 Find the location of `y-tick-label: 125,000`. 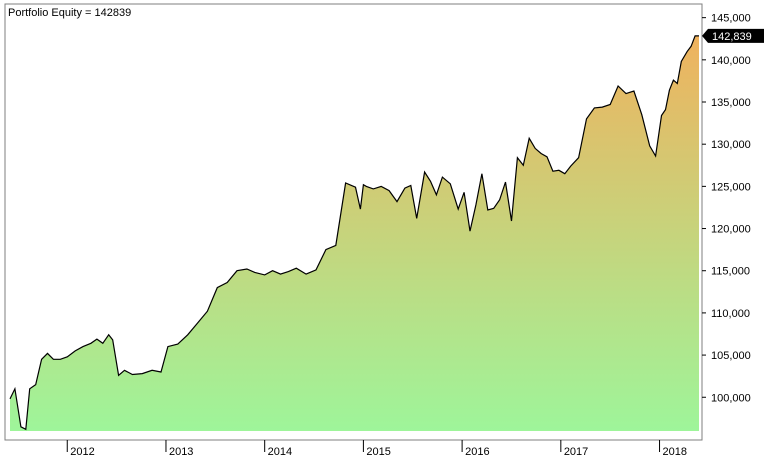

y-tick-label: 125,000 is located at coordinates (731, 187).